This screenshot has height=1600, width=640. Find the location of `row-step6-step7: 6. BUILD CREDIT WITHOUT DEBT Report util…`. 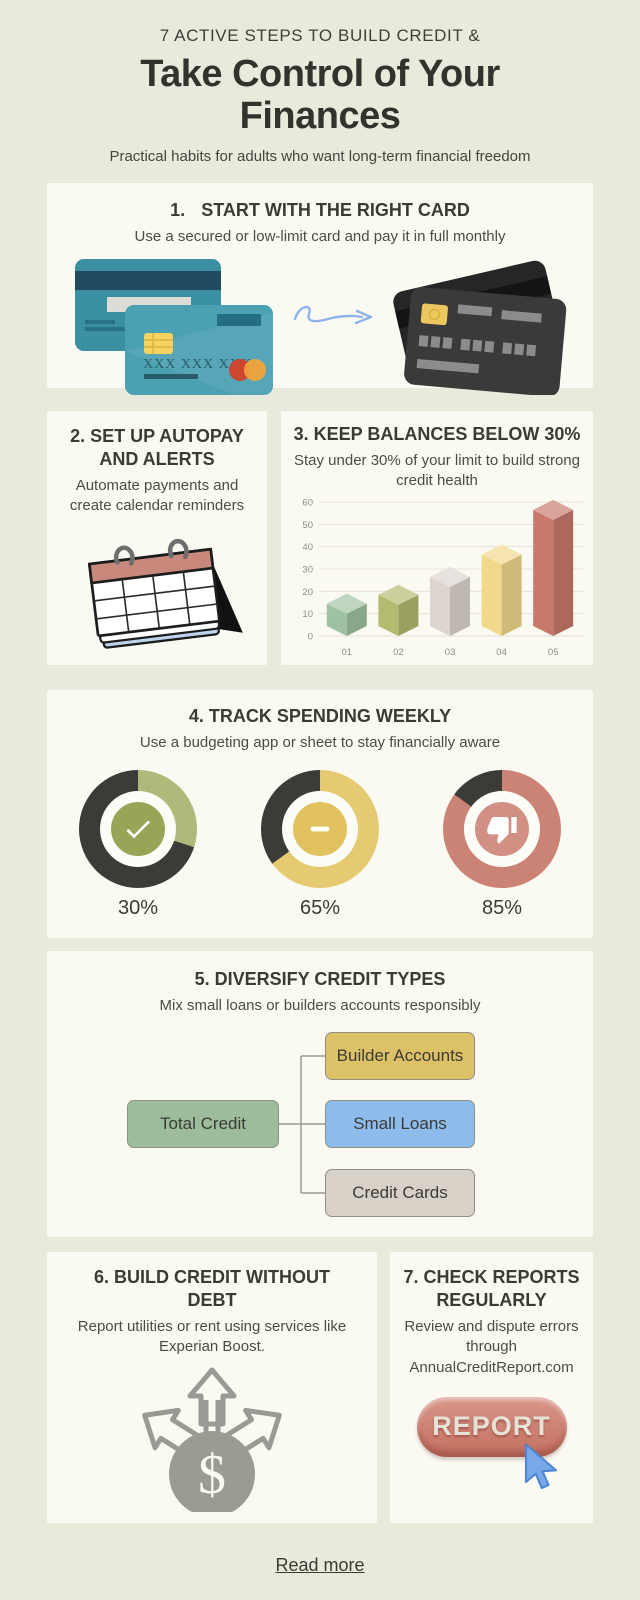

row-step6-step7: 6. BUILD CREDIT WITHOUT DEBT Report util… is located at coordinates (320, 1387).